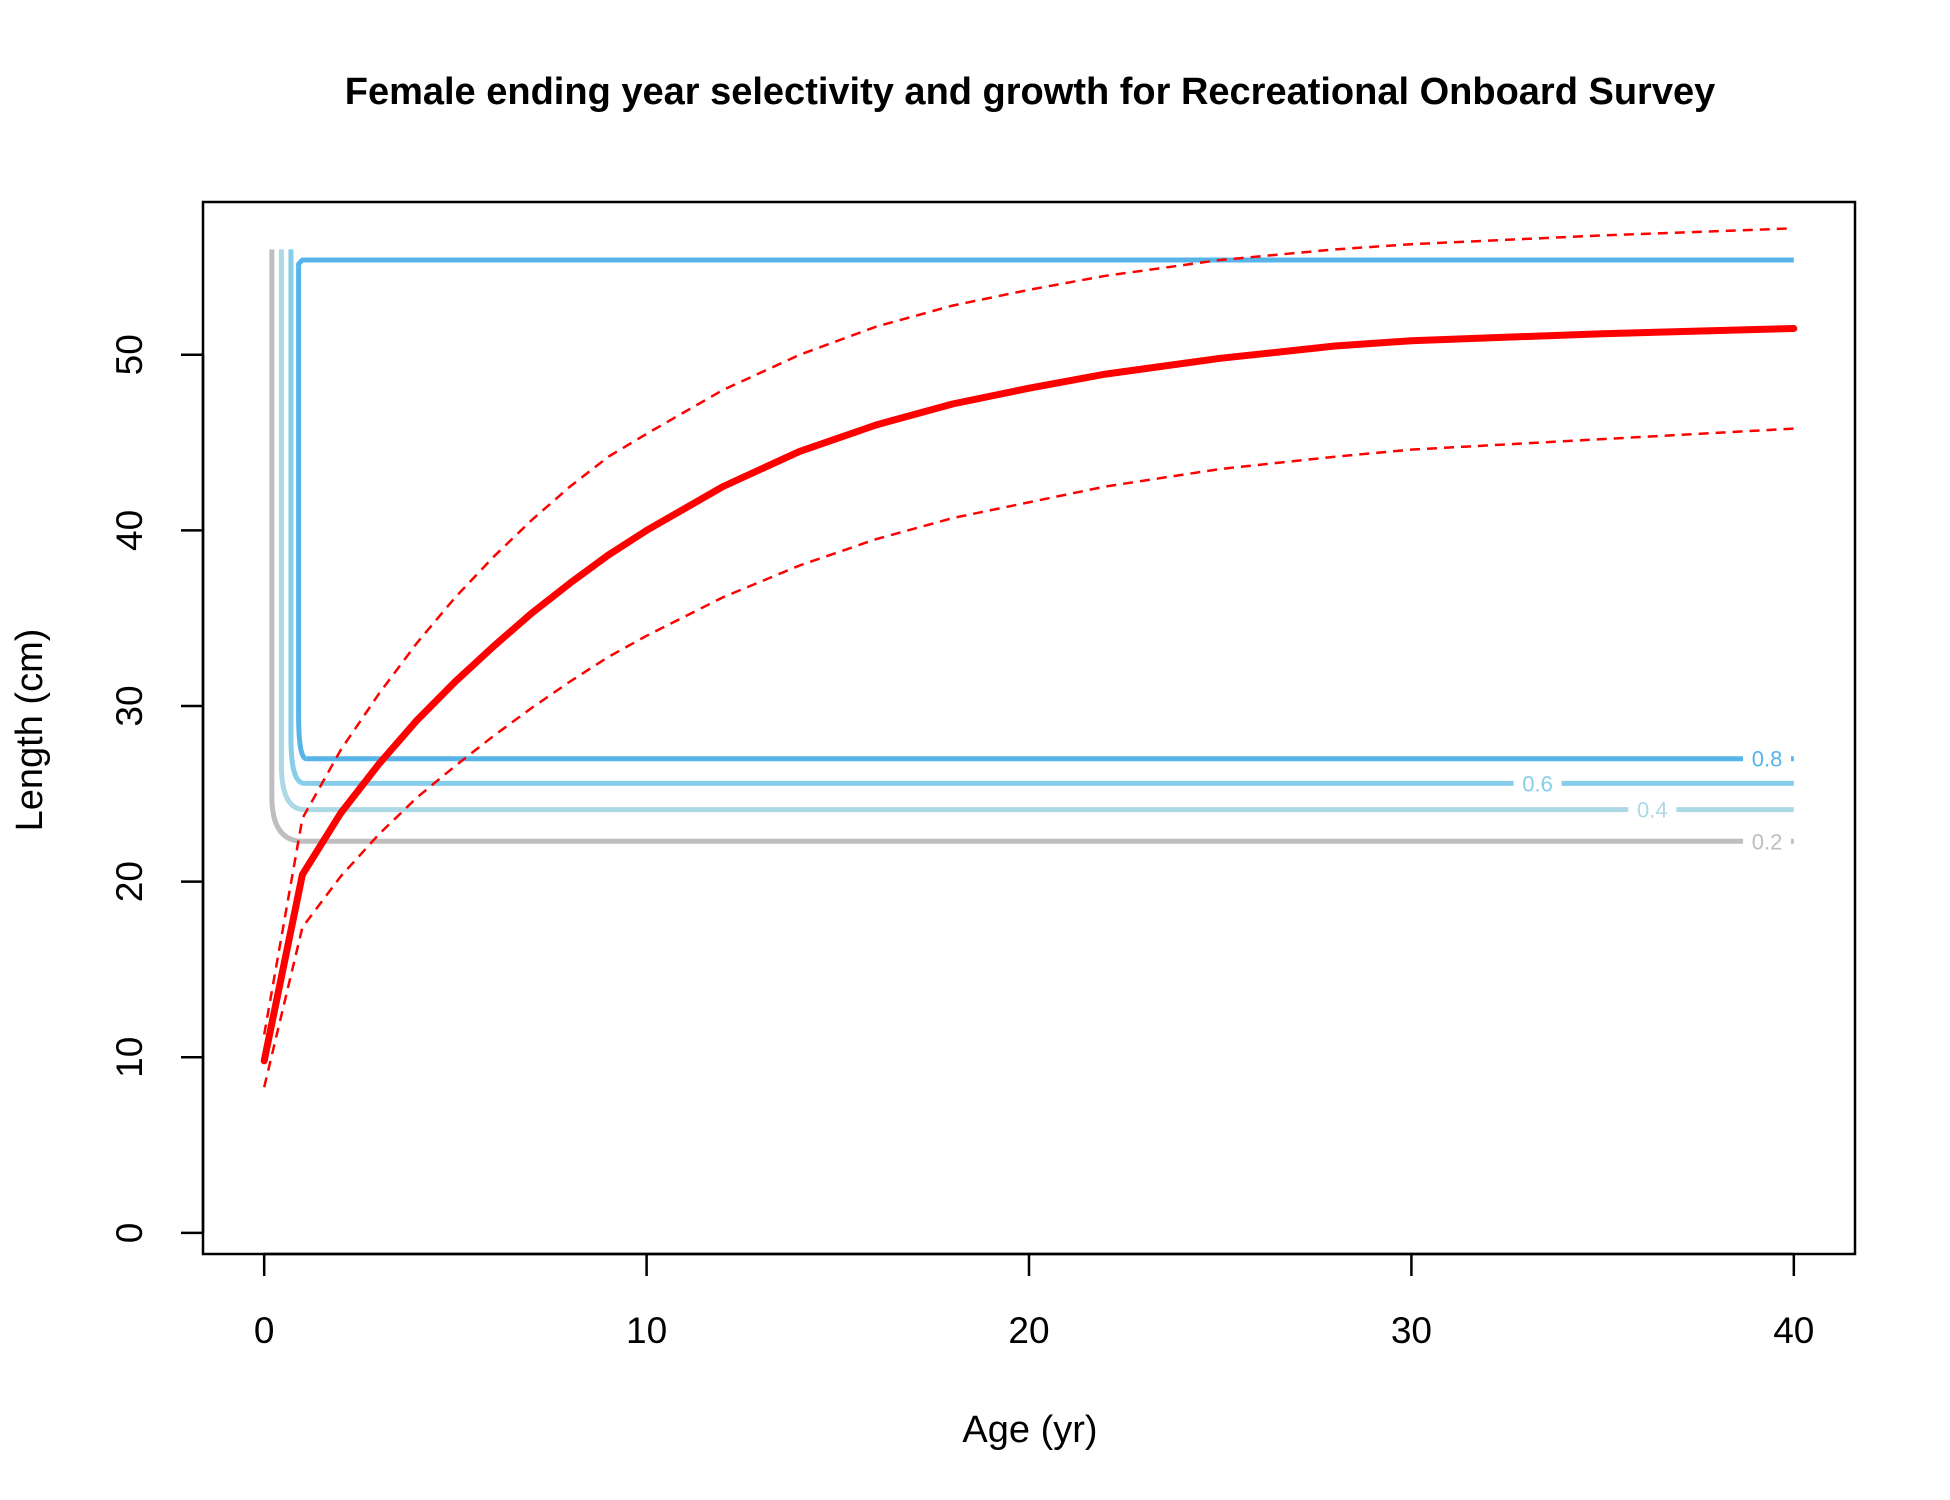  What do you see at coordinates (1411, 1330) in the screenshot?
I see `x-tick-label-3: 30` at bounding box center [1411, 1330].